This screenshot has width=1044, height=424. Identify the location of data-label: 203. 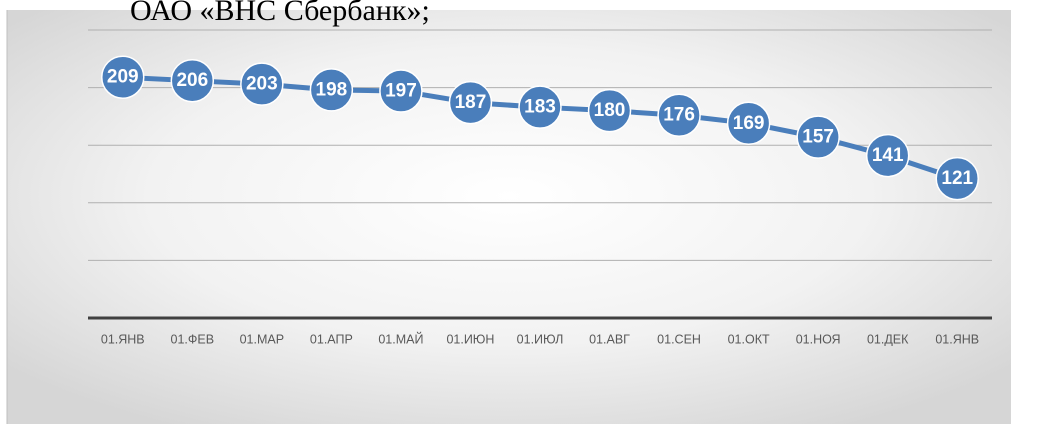
(262, 84).